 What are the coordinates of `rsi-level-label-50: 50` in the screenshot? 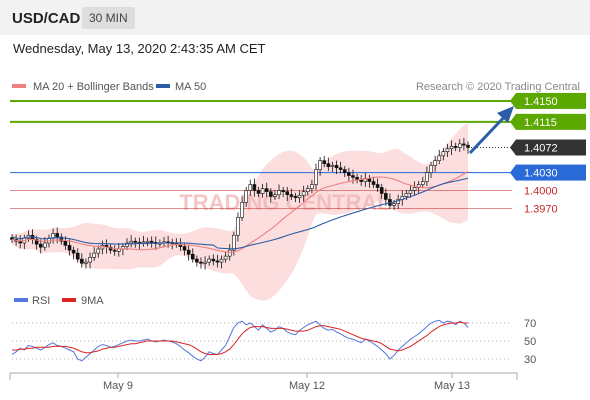 It's located at (530, 342).